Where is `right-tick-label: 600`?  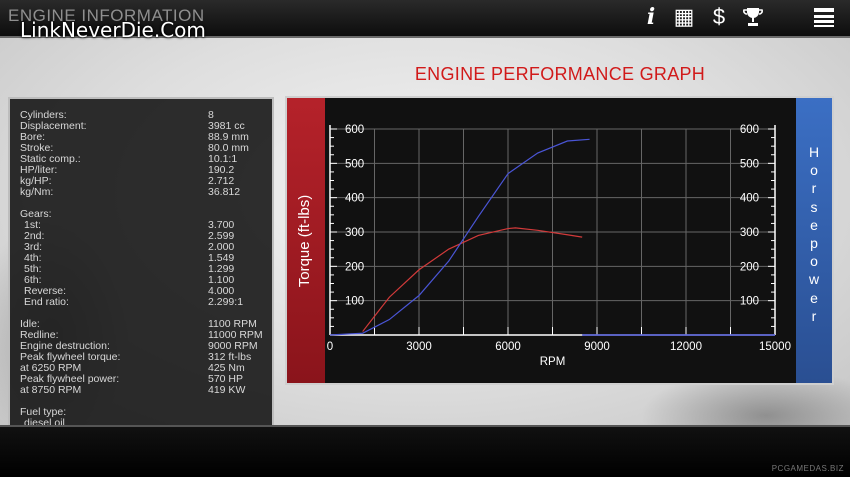 right-tick-label: 600 is located at coordinates (749, 130).